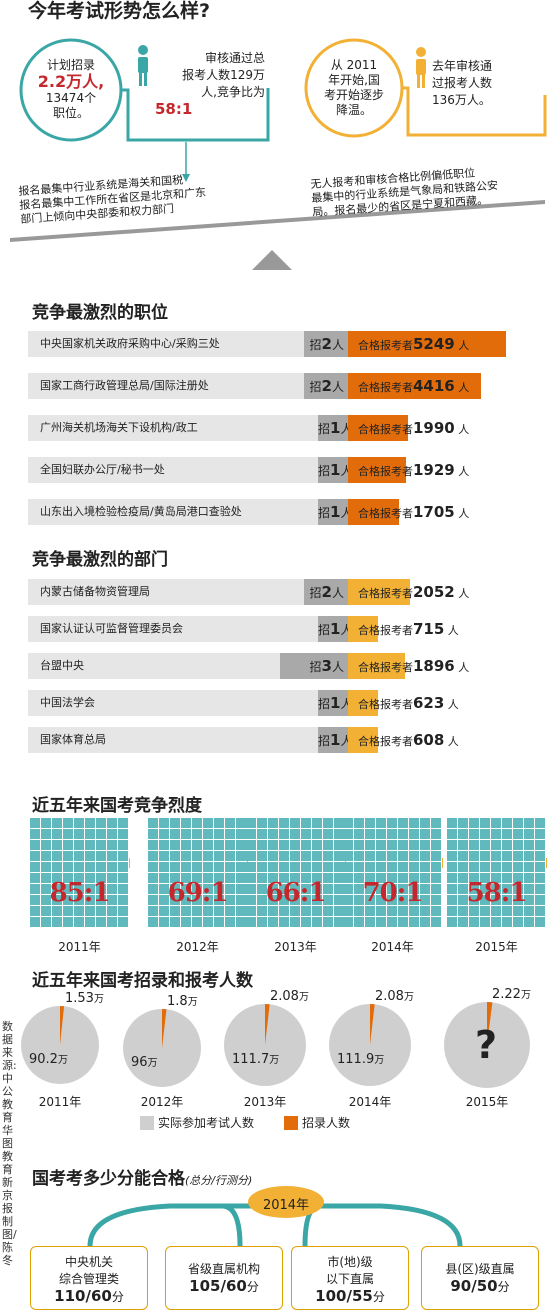 This screenshot has height=1311, width=550. I want to click on departments-recruit: 招2人, so click(326, 592).